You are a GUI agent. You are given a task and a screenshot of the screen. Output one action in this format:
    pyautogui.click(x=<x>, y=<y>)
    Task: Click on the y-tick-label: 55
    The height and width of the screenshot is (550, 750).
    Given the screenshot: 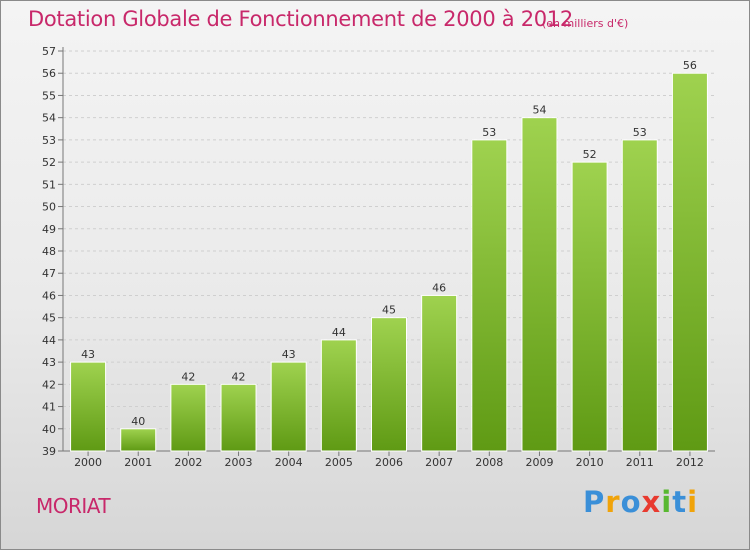 What is the action you would take?
    pyautogui.click(x=49, y=95)
    